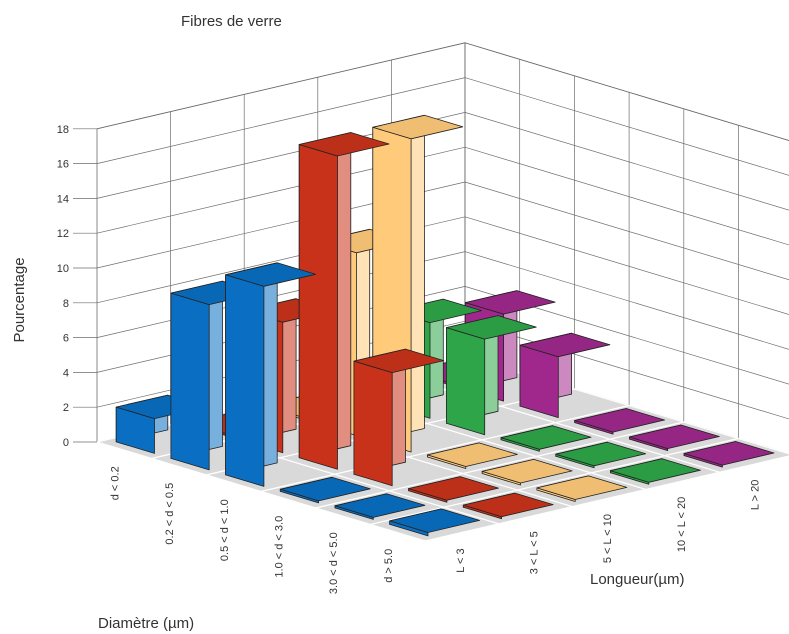  Describe the element at coordinates (535, 552) in the screenshot. I see `length-tick-label: 3 < L < 5` at that location.